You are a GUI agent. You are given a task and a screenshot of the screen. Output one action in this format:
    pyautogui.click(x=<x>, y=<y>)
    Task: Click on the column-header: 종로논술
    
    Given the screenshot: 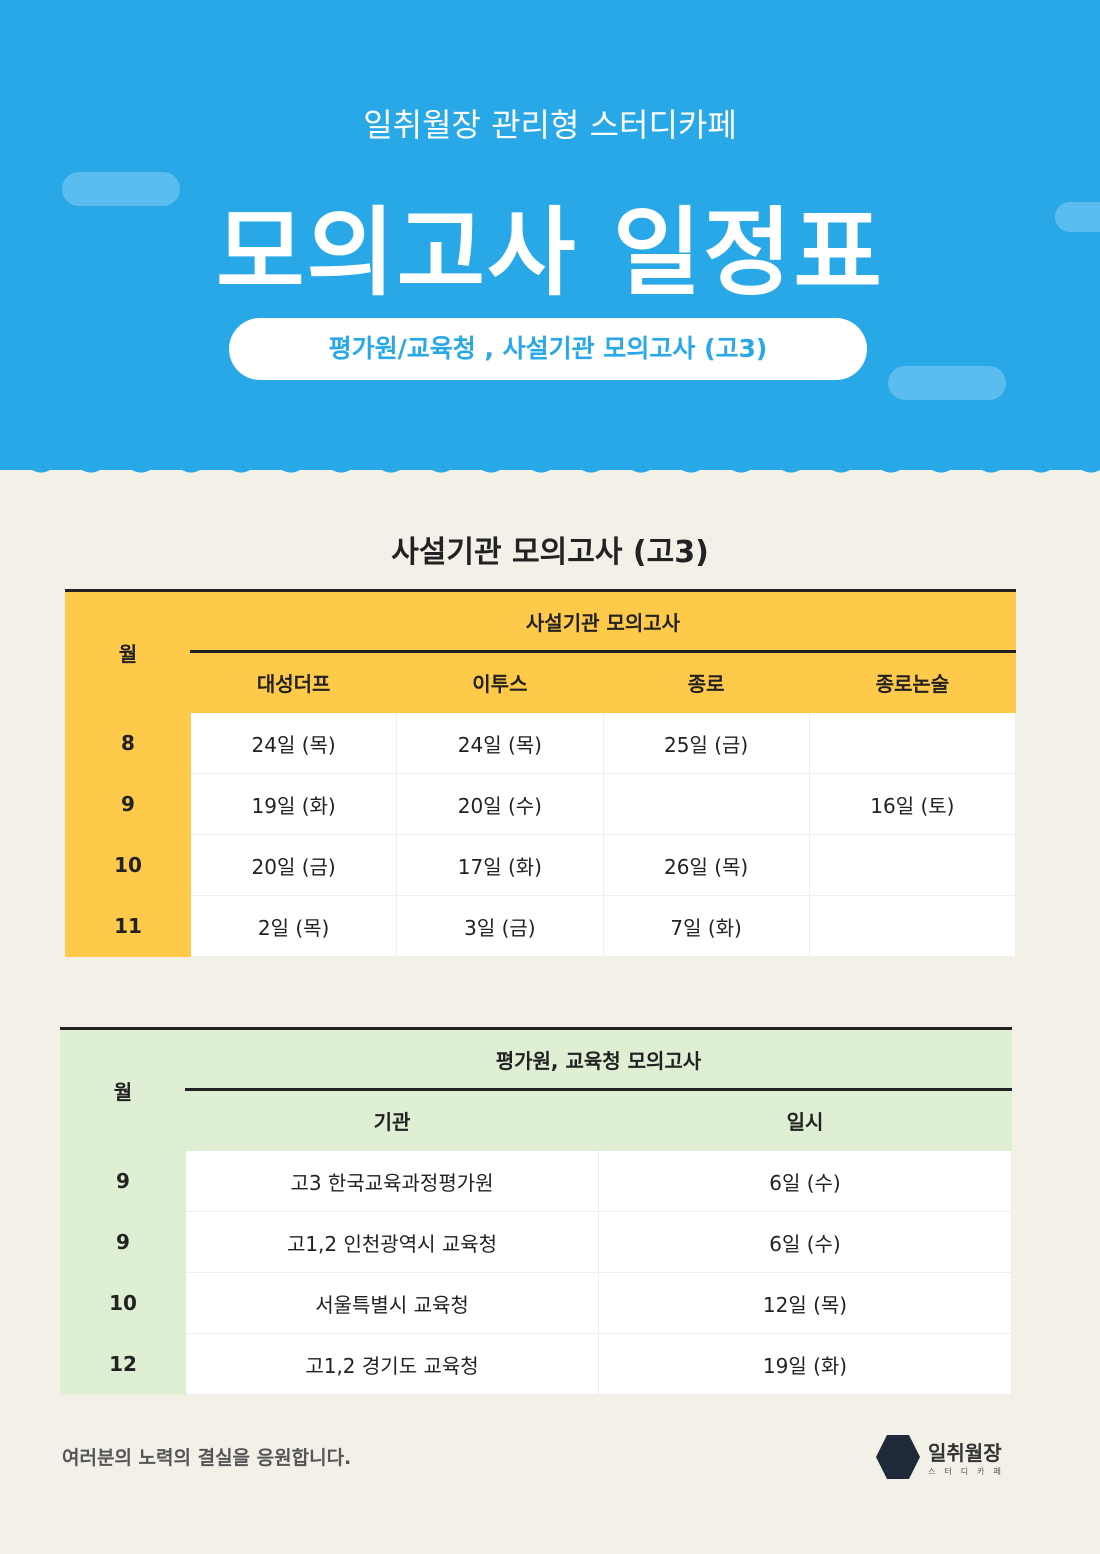 What is the action you would take?
    pyautogui.click(x=912, y=682)
    